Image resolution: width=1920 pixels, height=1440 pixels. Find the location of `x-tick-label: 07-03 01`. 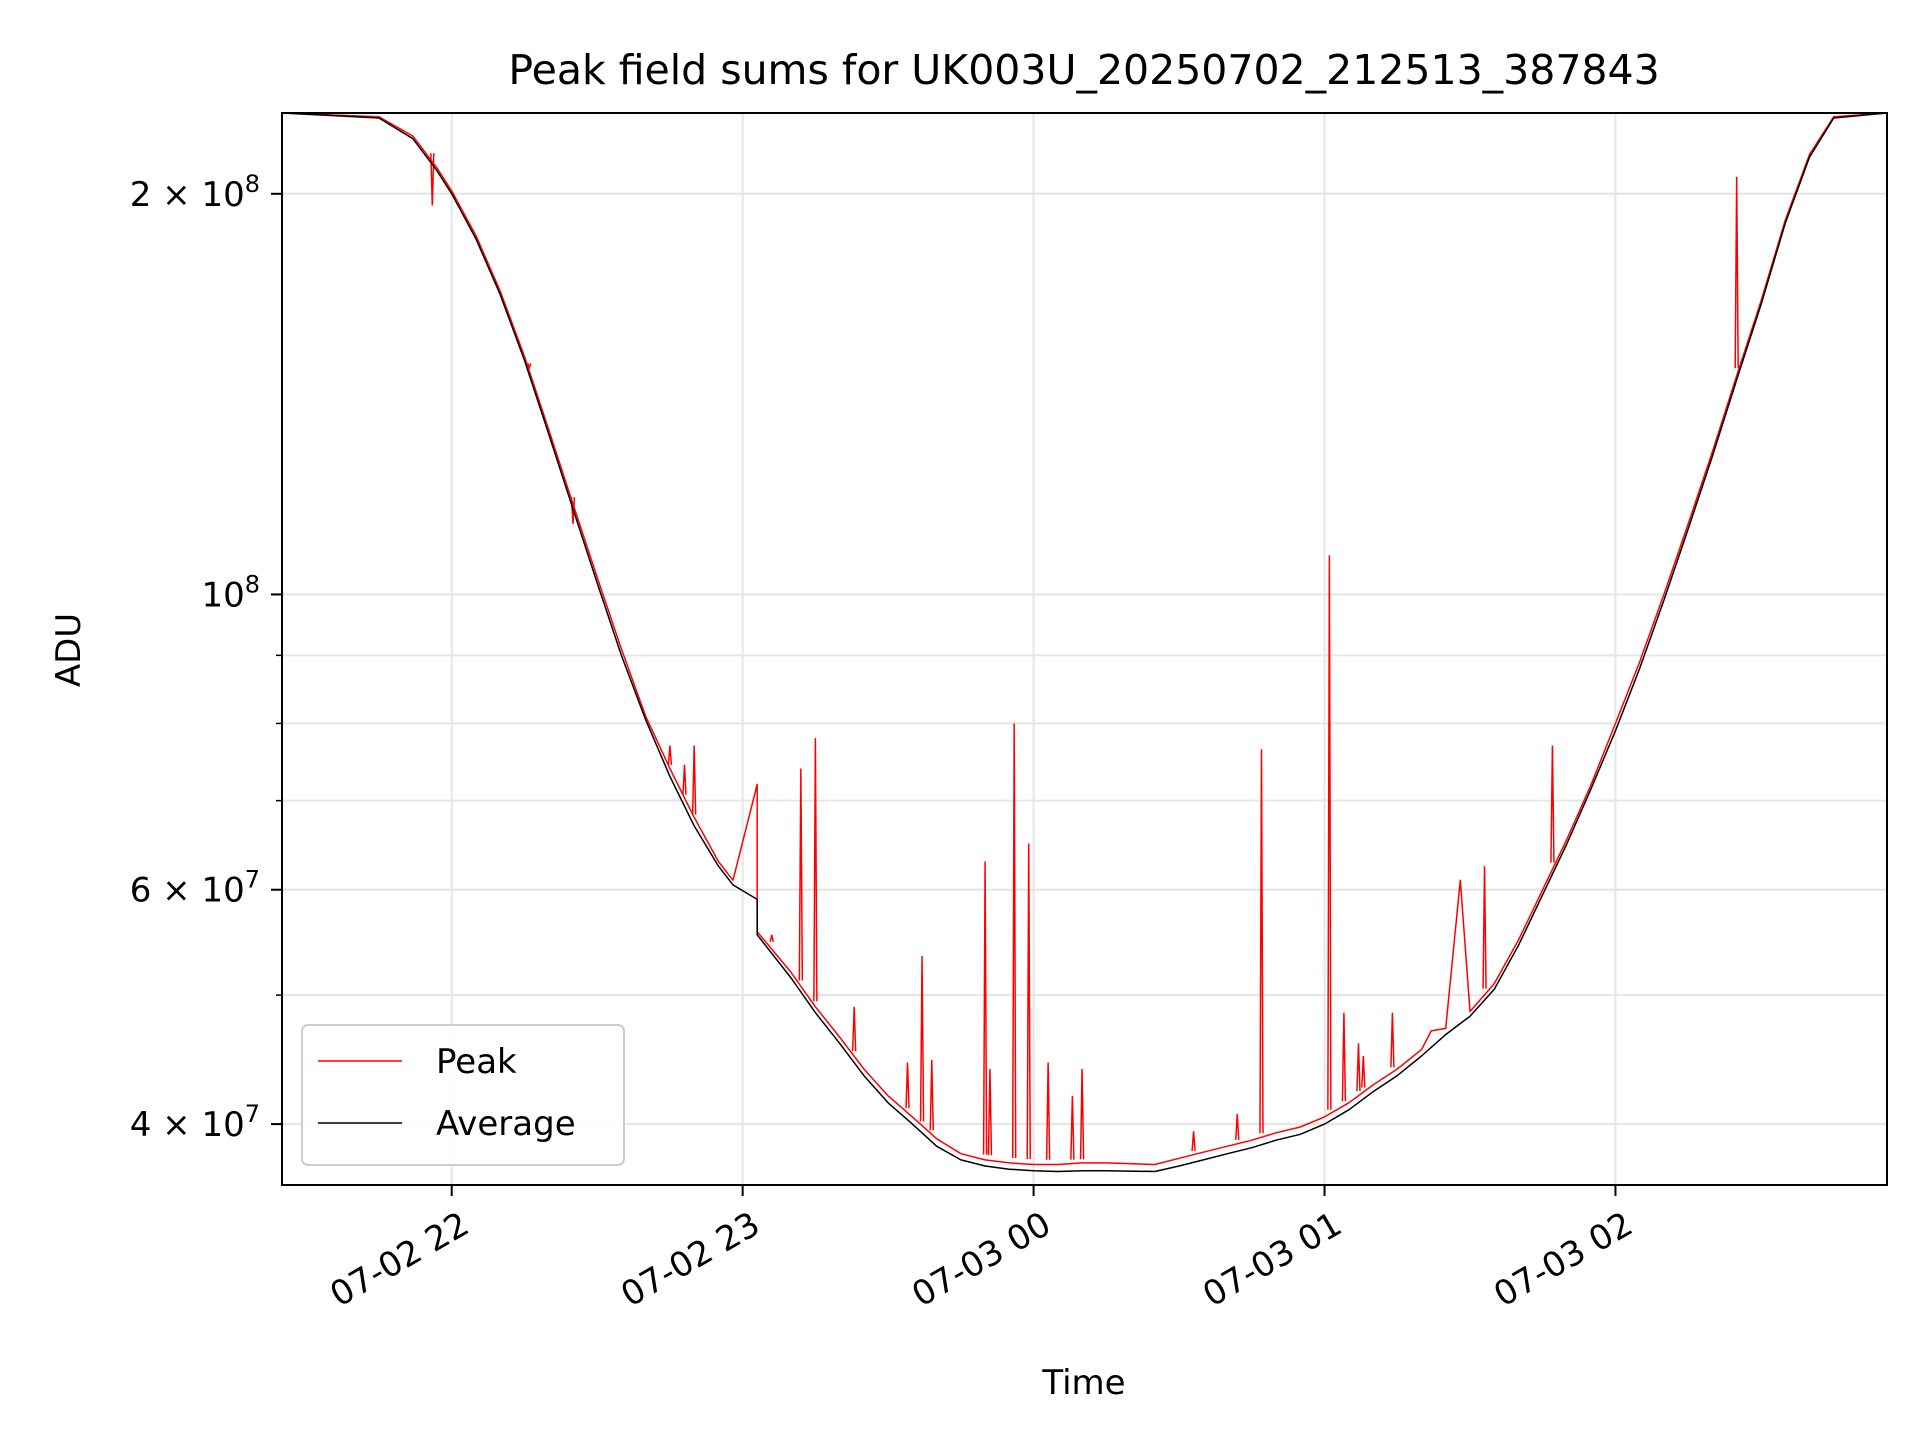

x-tick-label: 07-03 01 is located at coordinates (1272, 1259).